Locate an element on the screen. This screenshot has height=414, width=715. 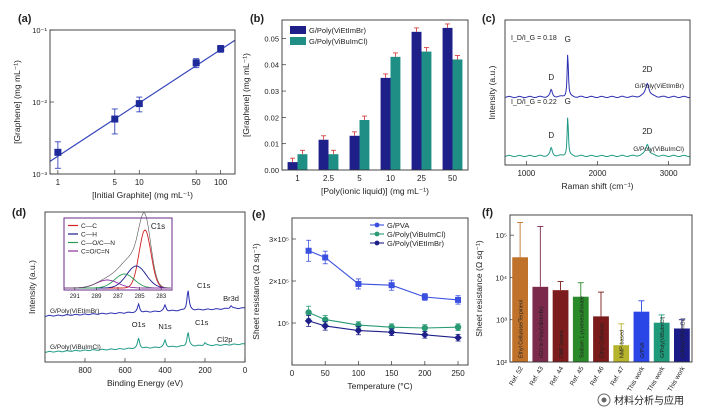
x-tick-label: 3000 is located at coordinates (669, 173).